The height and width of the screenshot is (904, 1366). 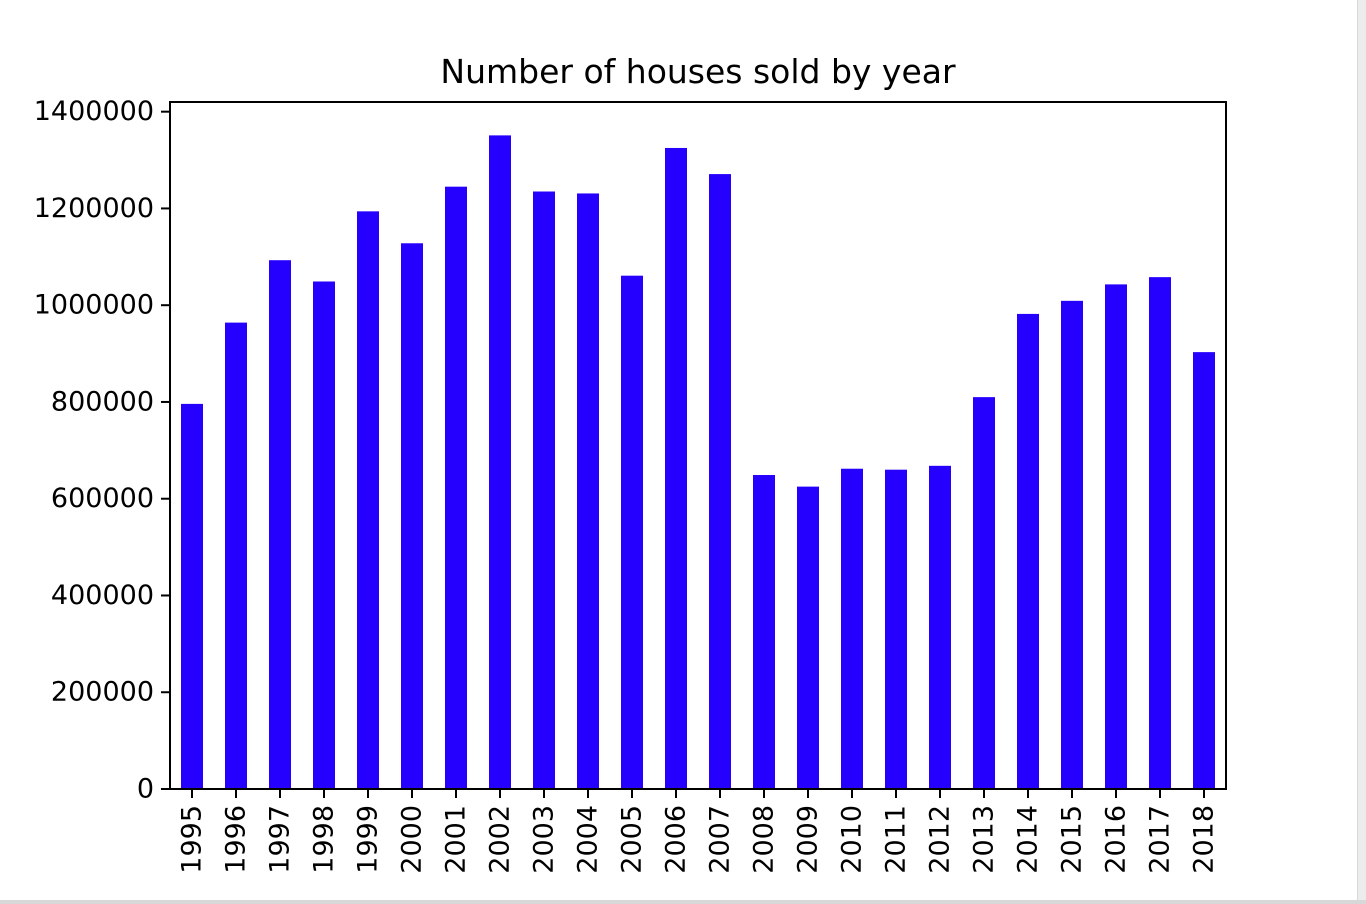 What do you see at coordinates (1028, 839) in the screenshot?
I see `x-tick-label: 2014` at bounding box center [1028, 839].